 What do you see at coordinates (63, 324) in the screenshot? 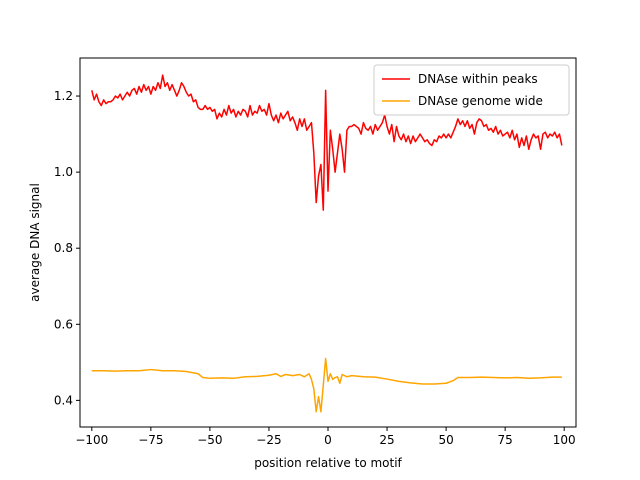
I see `y-tick-label: 0.6` at bounding box center [63, 324].